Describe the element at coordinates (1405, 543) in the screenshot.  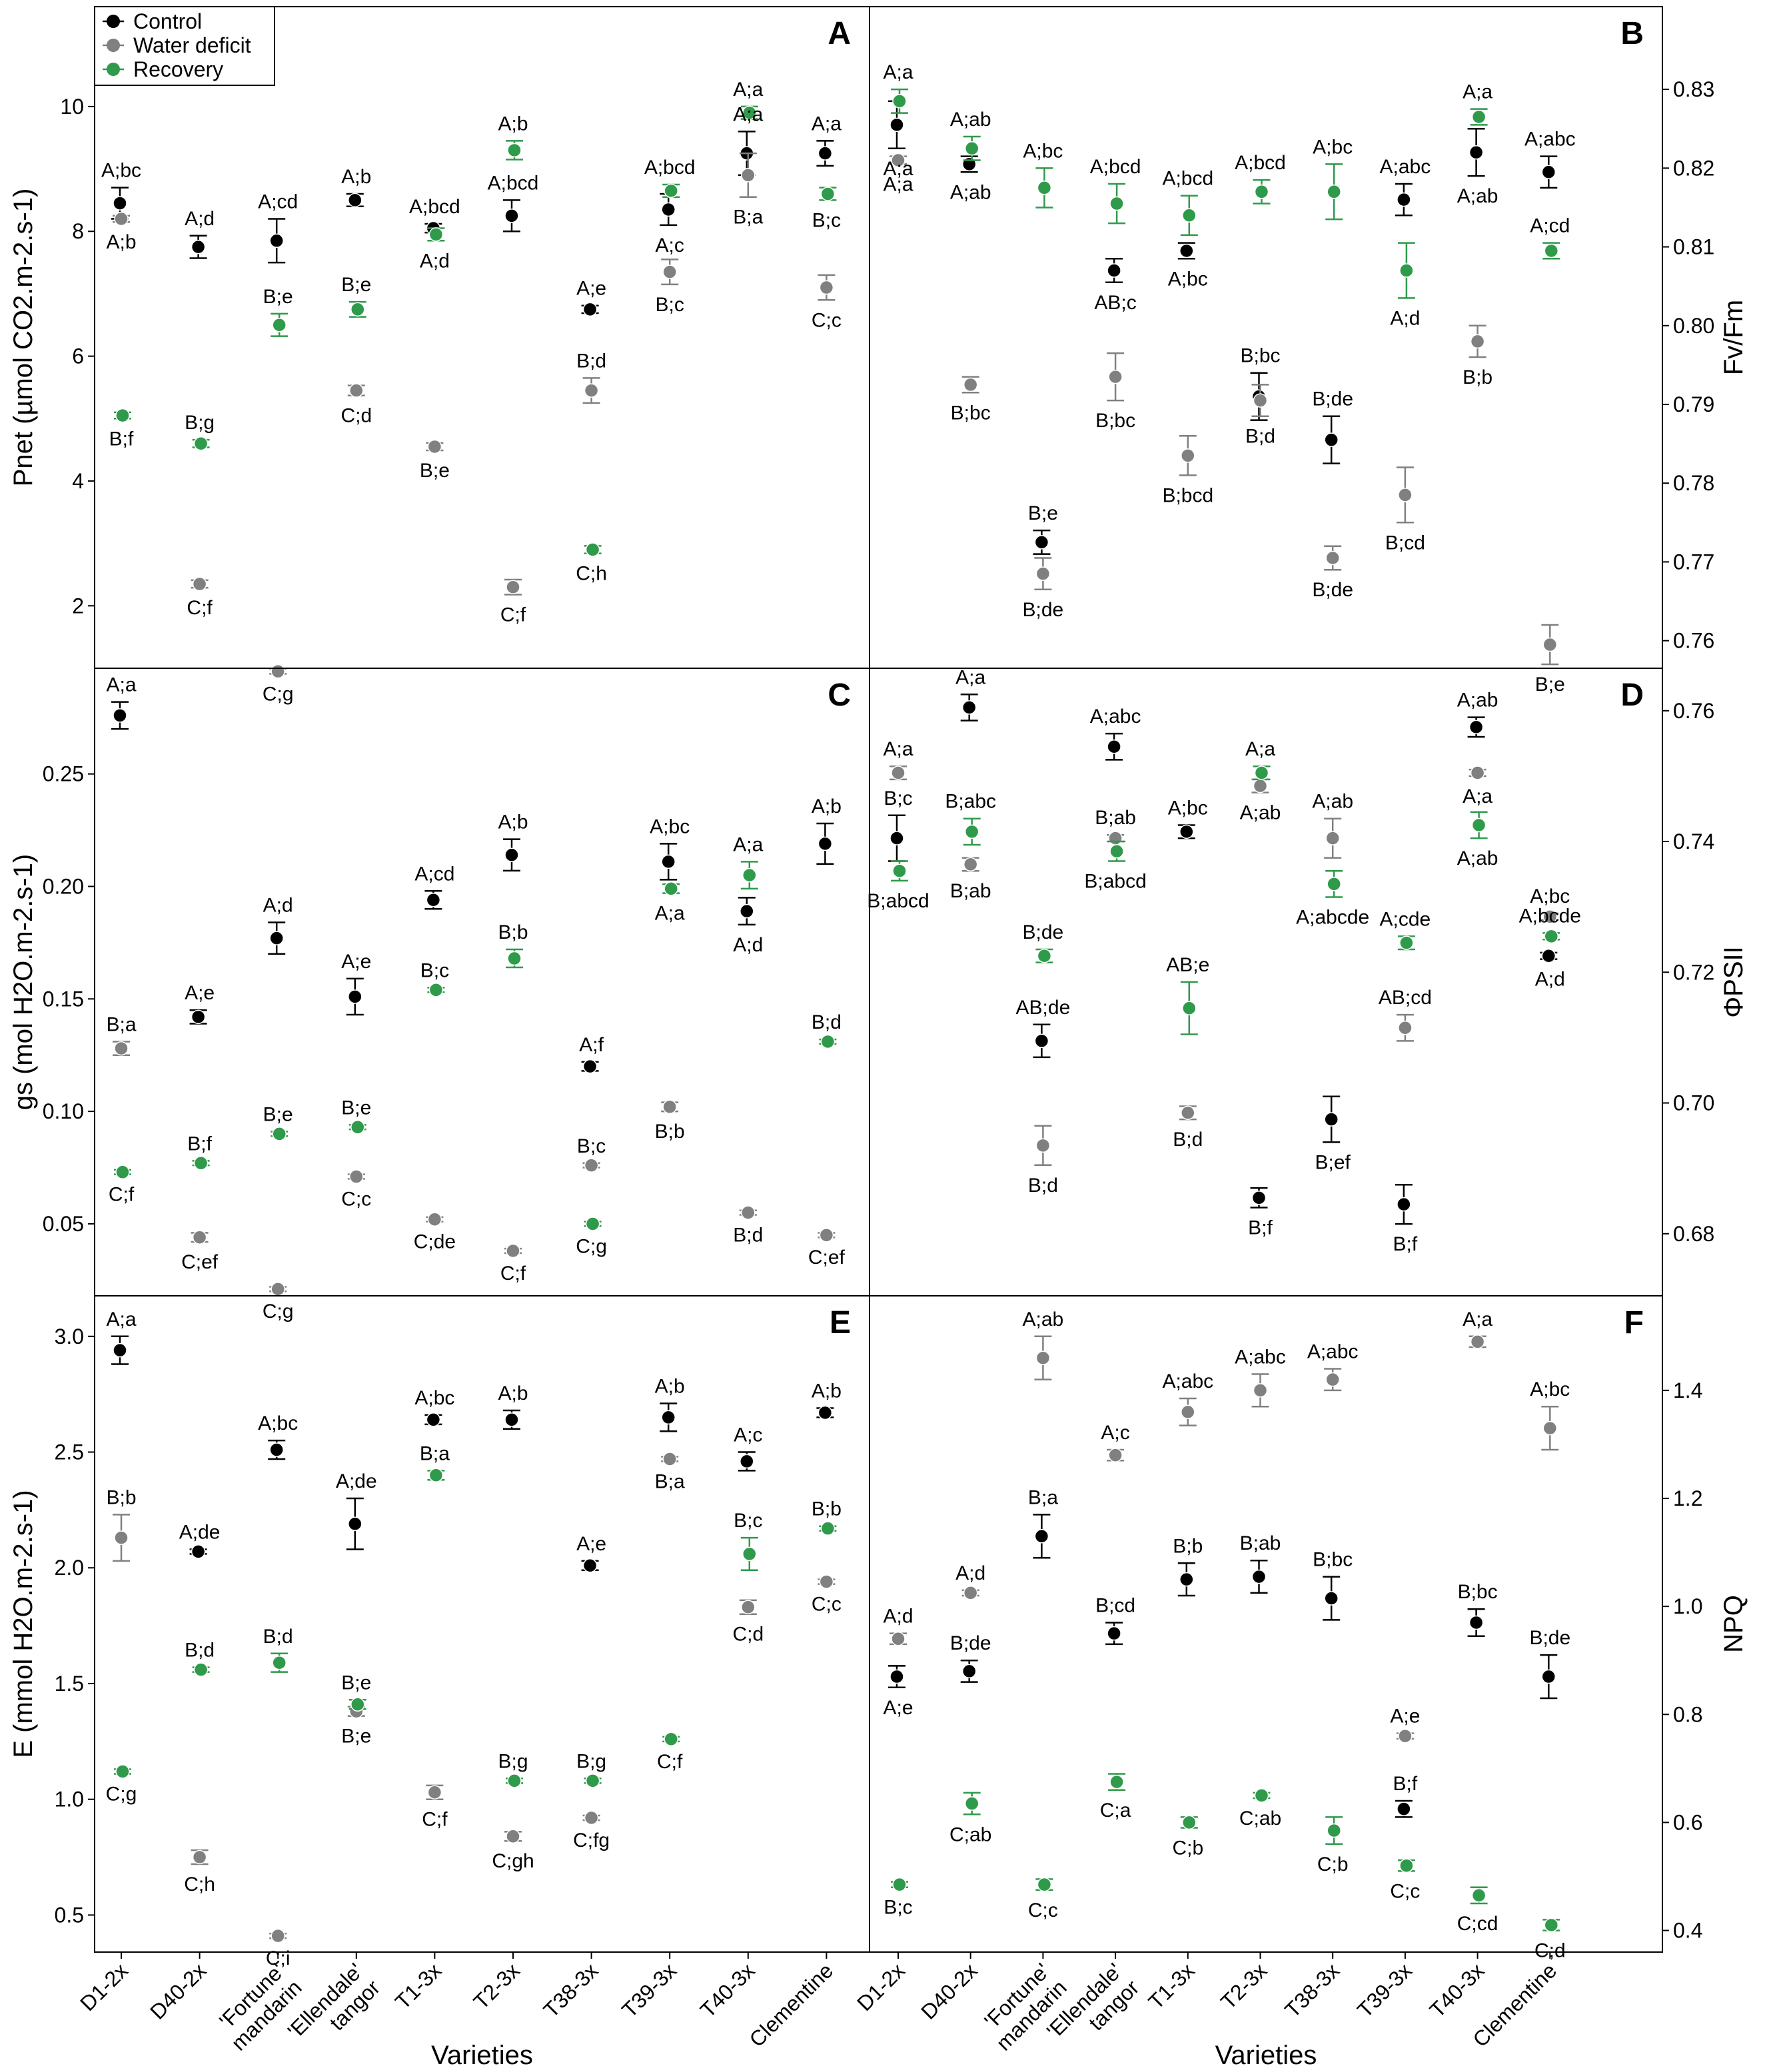
I see `significance-label: B;cd` at that location.